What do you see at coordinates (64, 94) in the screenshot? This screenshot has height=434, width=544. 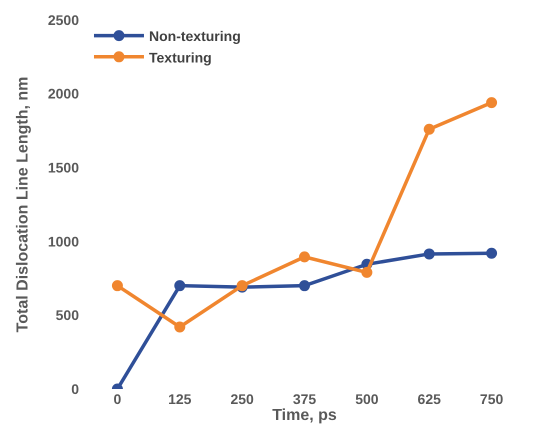 I see `y-tick-label: 2000` at bounding box center [64, 94].